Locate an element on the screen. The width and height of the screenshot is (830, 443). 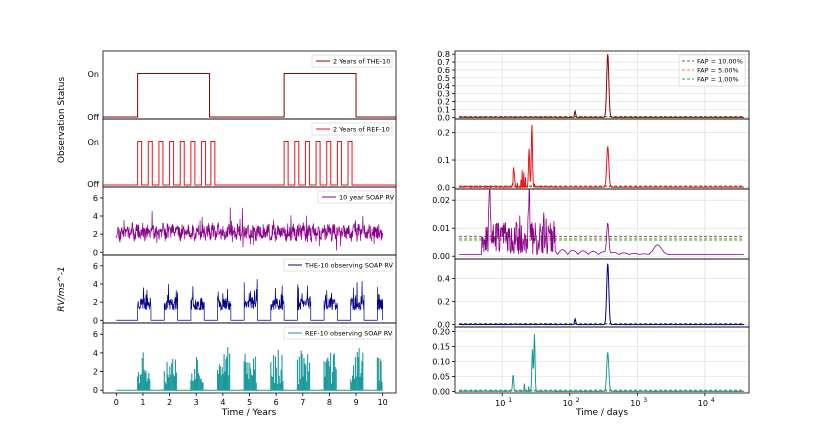
panel-right-4: 0.0 0.2 0.4 is located at coordinates (593, 294).